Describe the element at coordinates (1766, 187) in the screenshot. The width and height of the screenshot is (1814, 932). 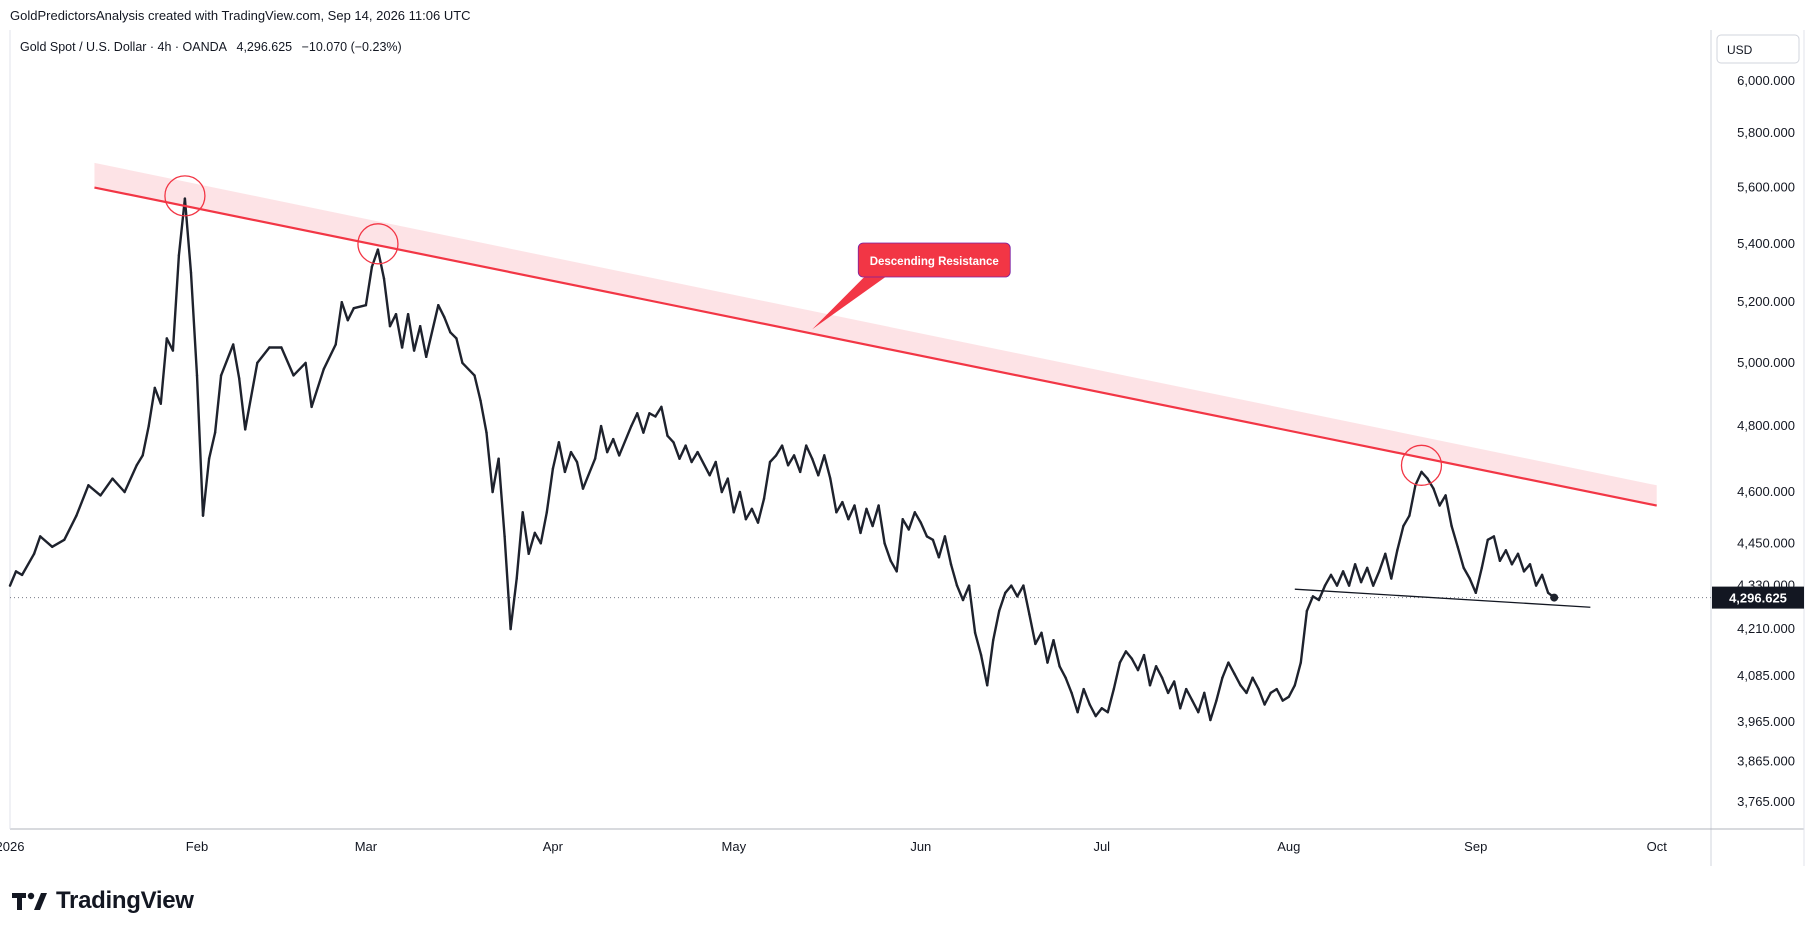
I see `y-tick-label: 5,600.000` at that location.